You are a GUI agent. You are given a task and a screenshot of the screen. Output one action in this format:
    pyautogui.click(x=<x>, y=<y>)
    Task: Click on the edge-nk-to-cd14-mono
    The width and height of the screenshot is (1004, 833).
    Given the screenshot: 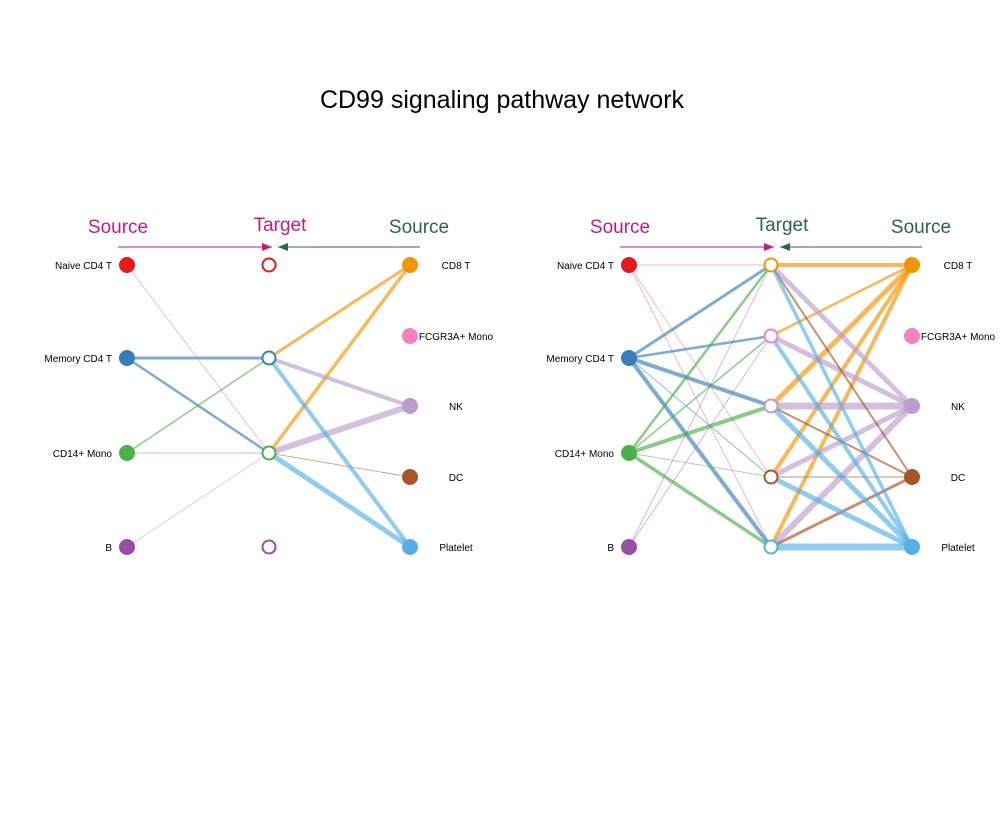 What is the action you would take?
    pyautogui.click(x=339, y=429)
    